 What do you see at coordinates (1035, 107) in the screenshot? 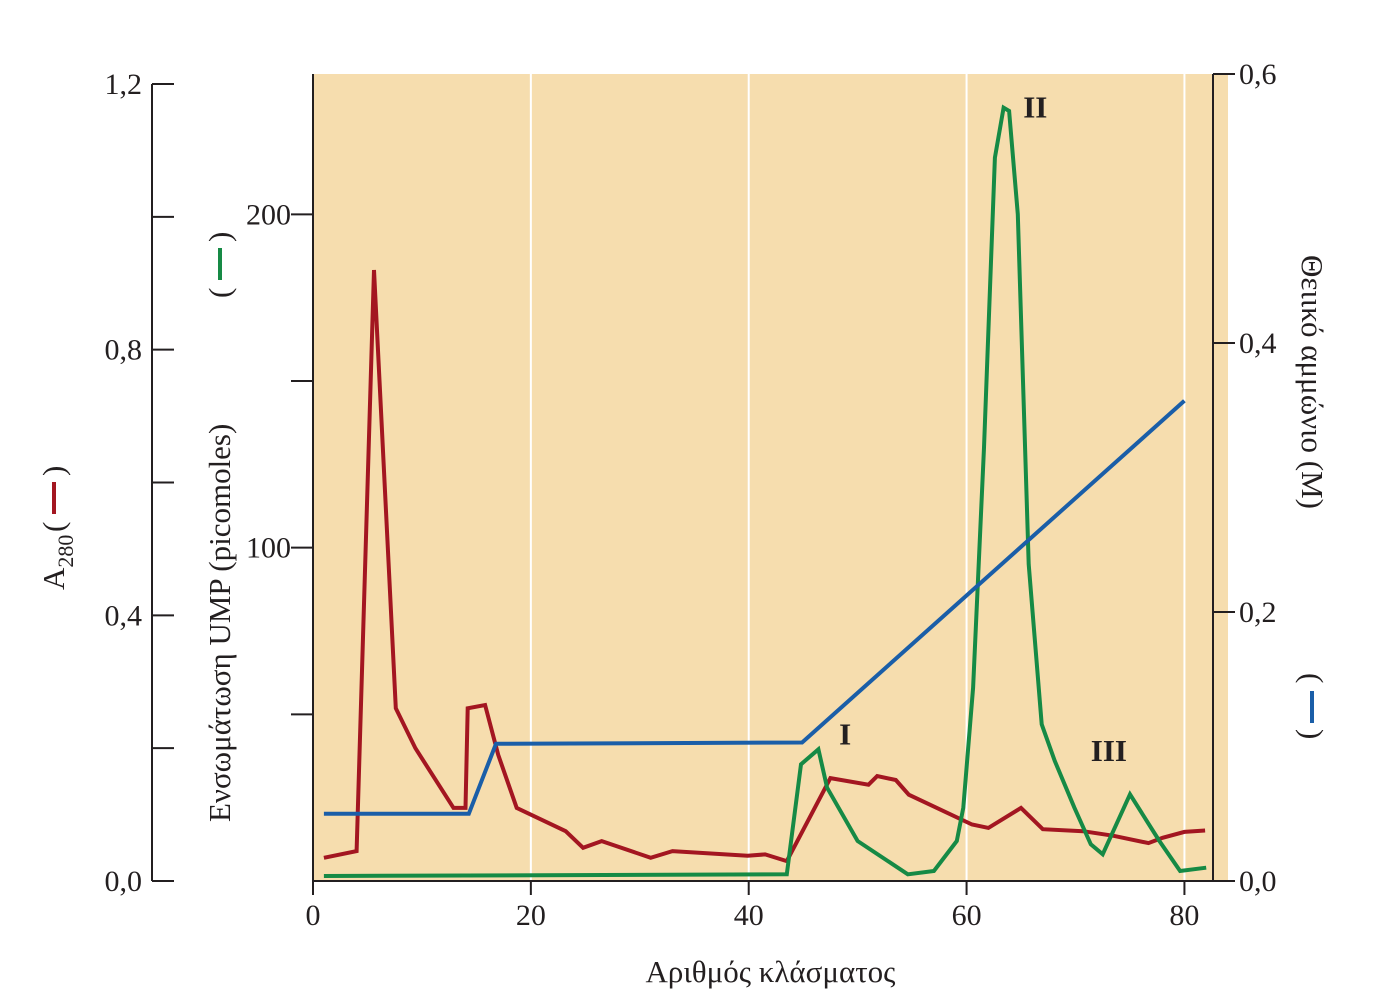
I see `peak-label-ii: II` at bounding box center [1035, 107].